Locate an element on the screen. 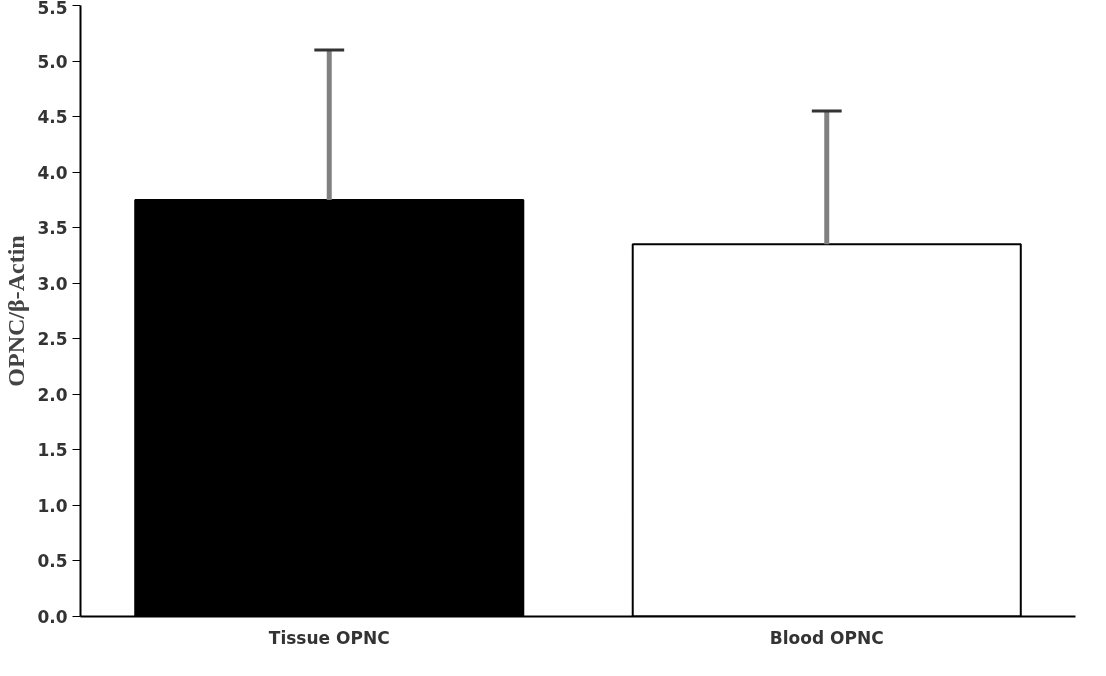  x-tick-label: Tissue OPNC is located at coordinates (329, 637).